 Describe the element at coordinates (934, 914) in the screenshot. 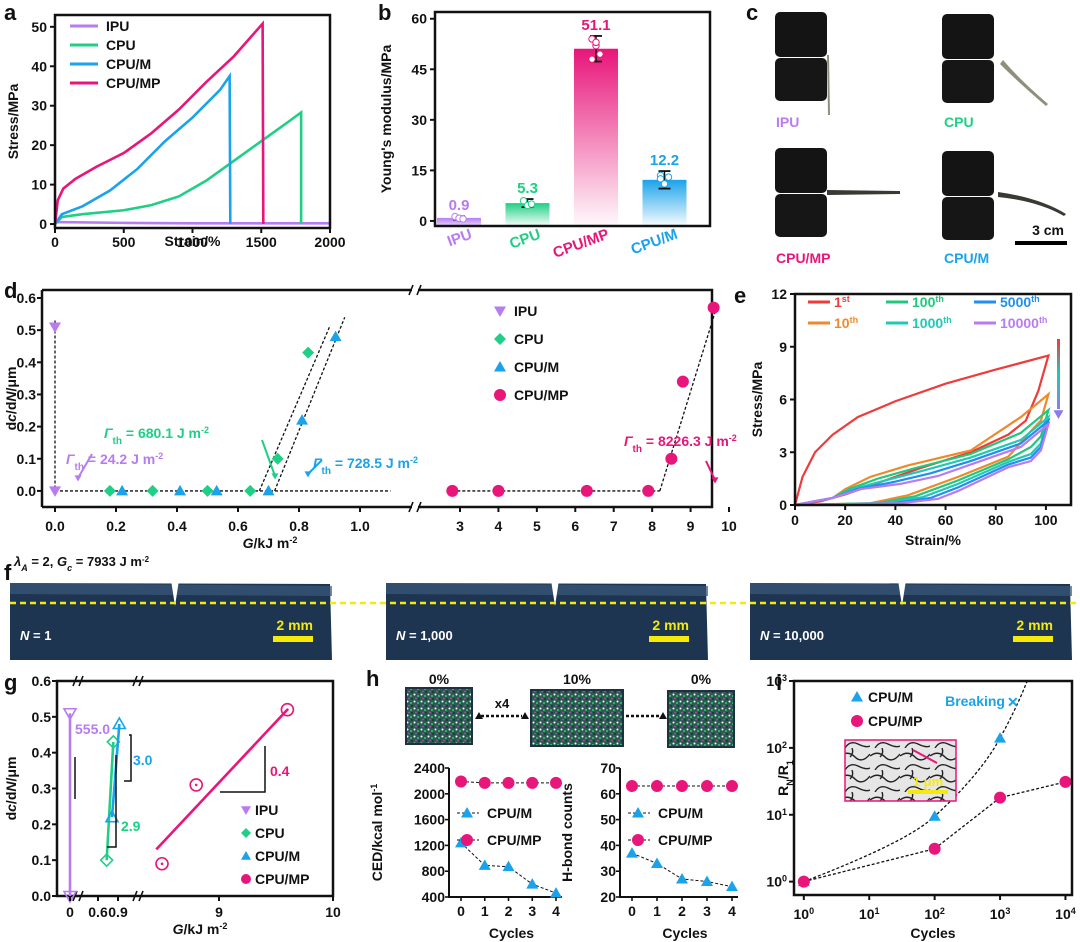

I see `x-tick-label: 10²` at that location.